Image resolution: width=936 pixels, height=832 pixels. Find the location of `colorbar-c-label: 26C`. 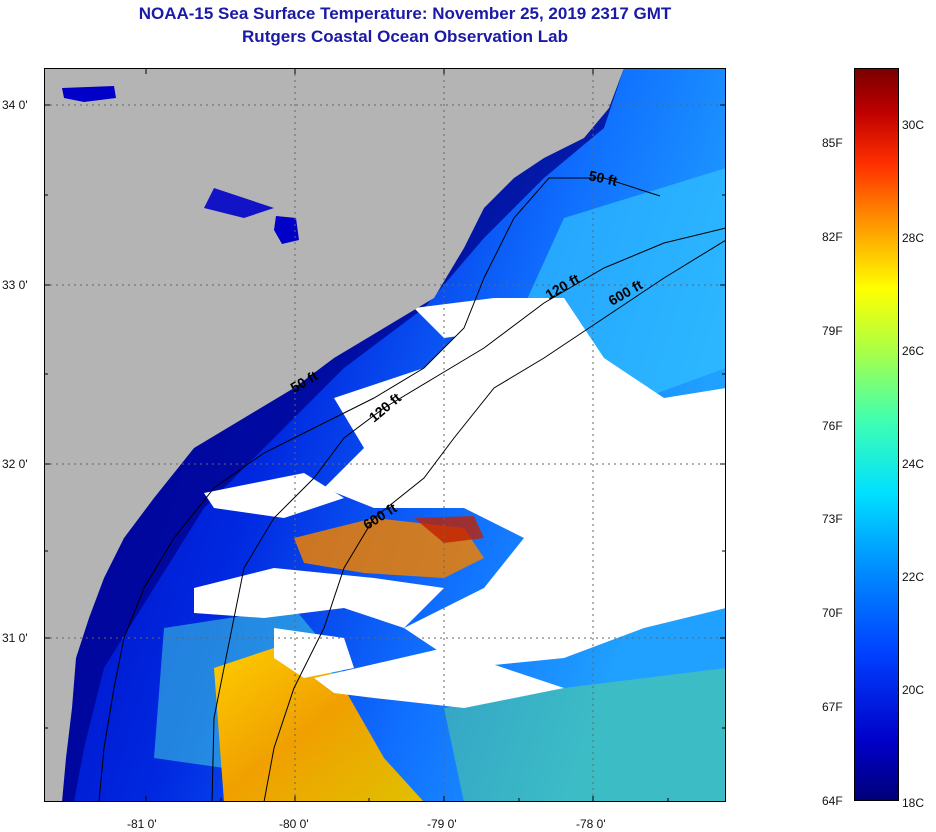

colorbar-c-label: 26C is located at coordinates (913, 351).